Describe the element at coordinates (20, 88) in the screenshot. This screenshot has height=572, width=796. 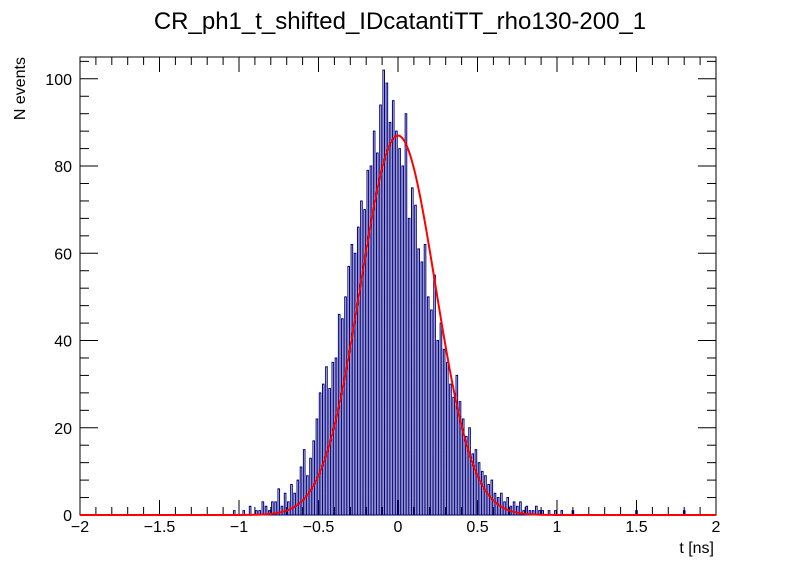
I see `y-axis-title: N events` at that location.